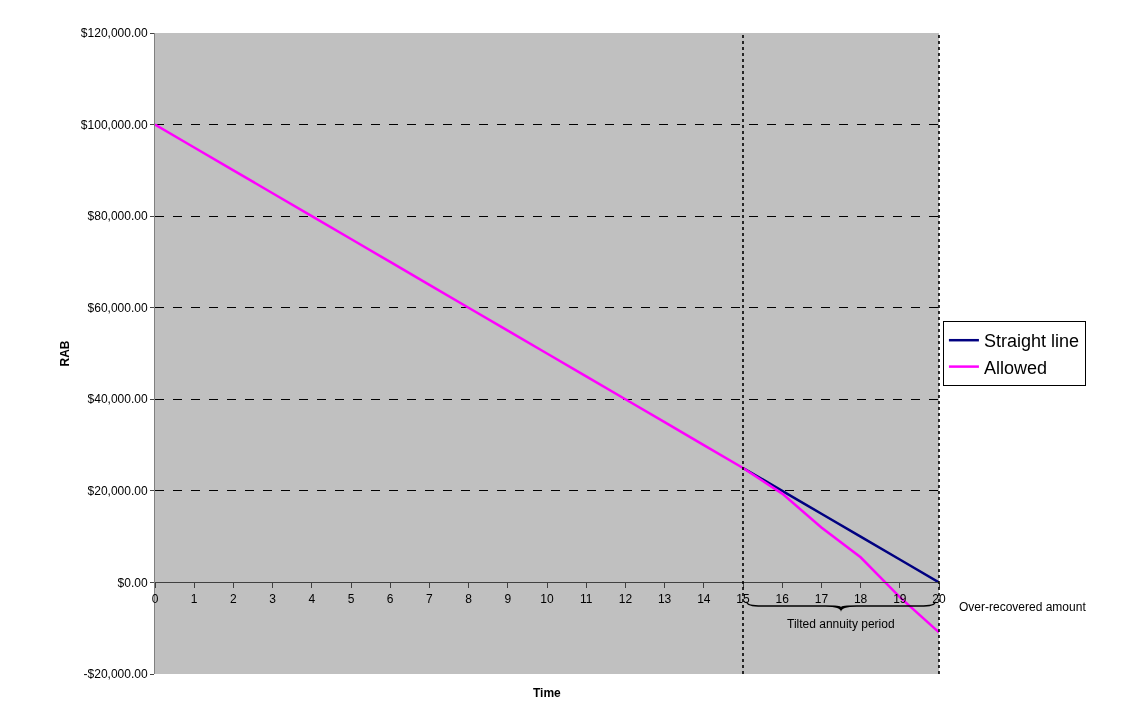  What do you see at coordinates (860, 598) in the screenshot?
I see `x-tick-label: 18` at bounding box center [860, 598].